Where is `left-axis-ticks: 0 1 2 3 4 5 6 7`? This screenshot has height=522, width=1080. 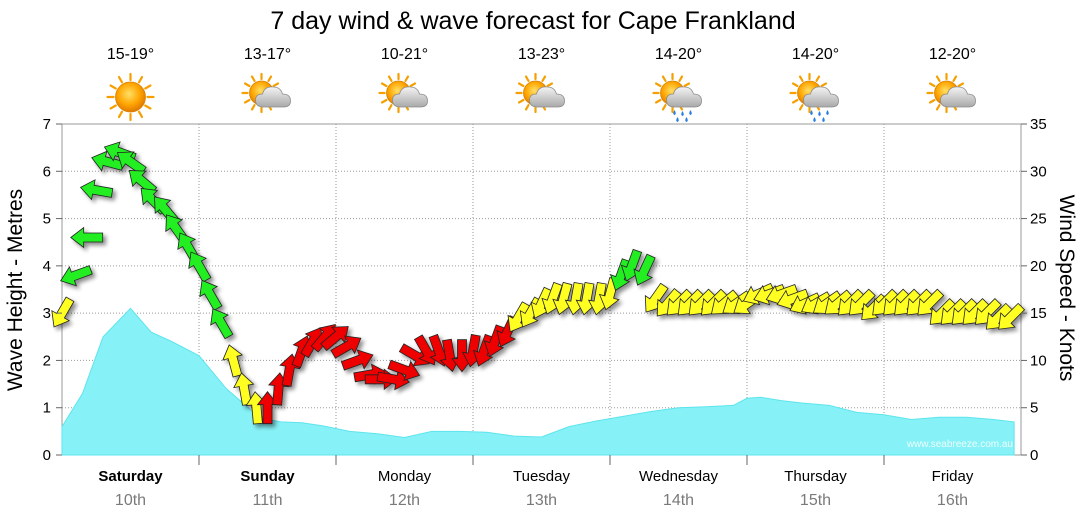 left-axis-ticks: 0 1 2 3 4 5 6 7 is located at coordinates (52, 290).